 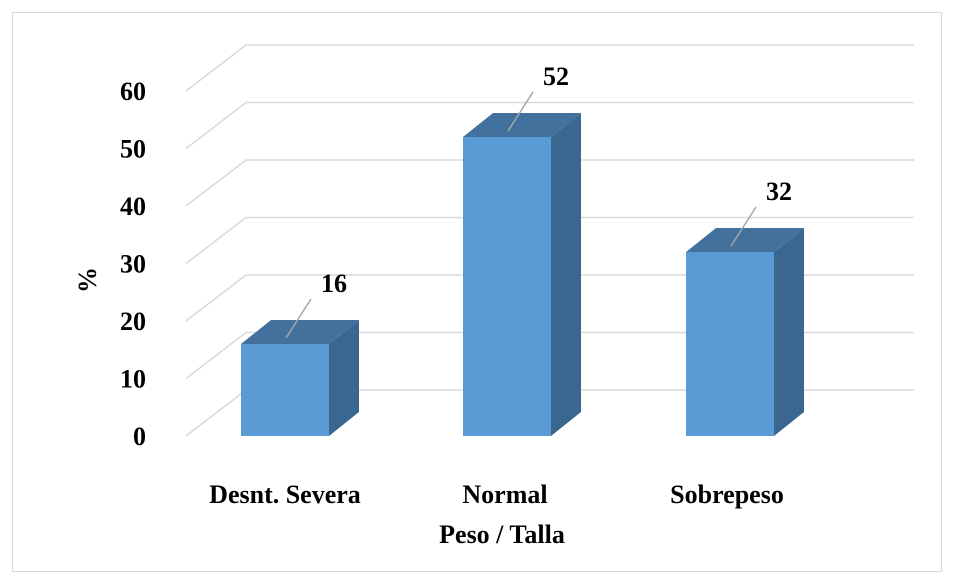 I want to click on y-tick-label: 60, so click(x=133, y=91).